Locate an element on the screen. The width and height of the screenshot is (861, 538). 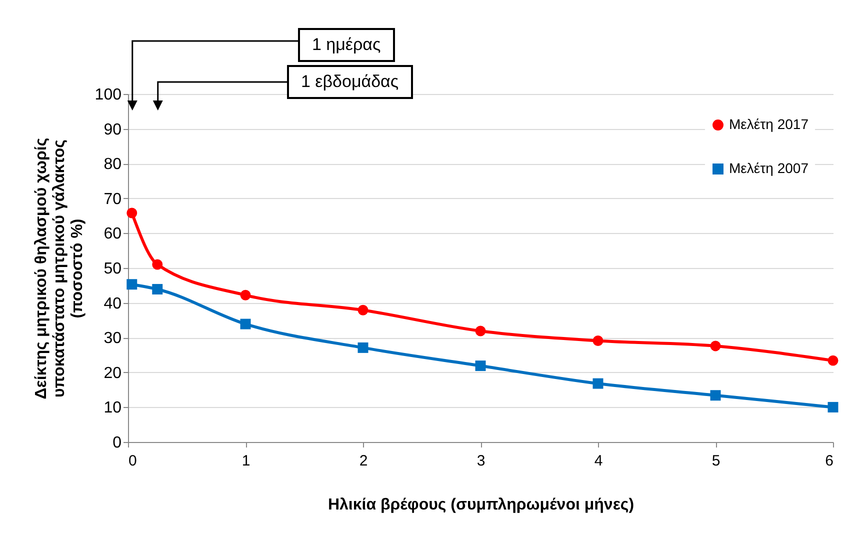
y-tick-label: 20 is located at coordinates (113, 373).